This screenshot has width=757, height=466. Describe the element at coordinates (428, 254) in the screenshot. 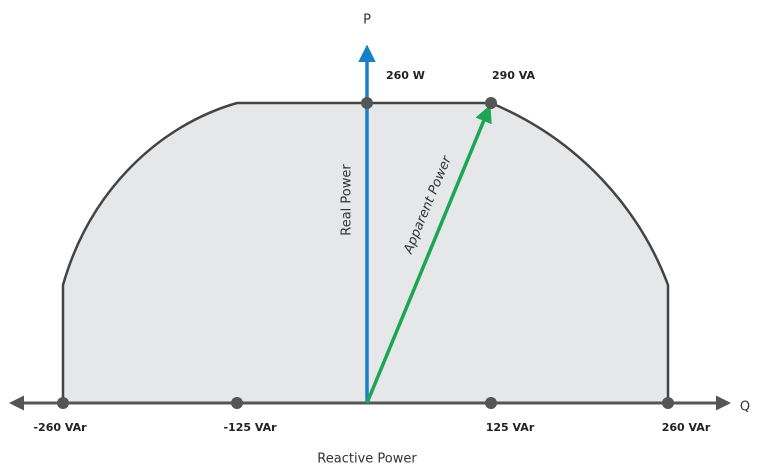

I see `apparent-power-vector` at that location.